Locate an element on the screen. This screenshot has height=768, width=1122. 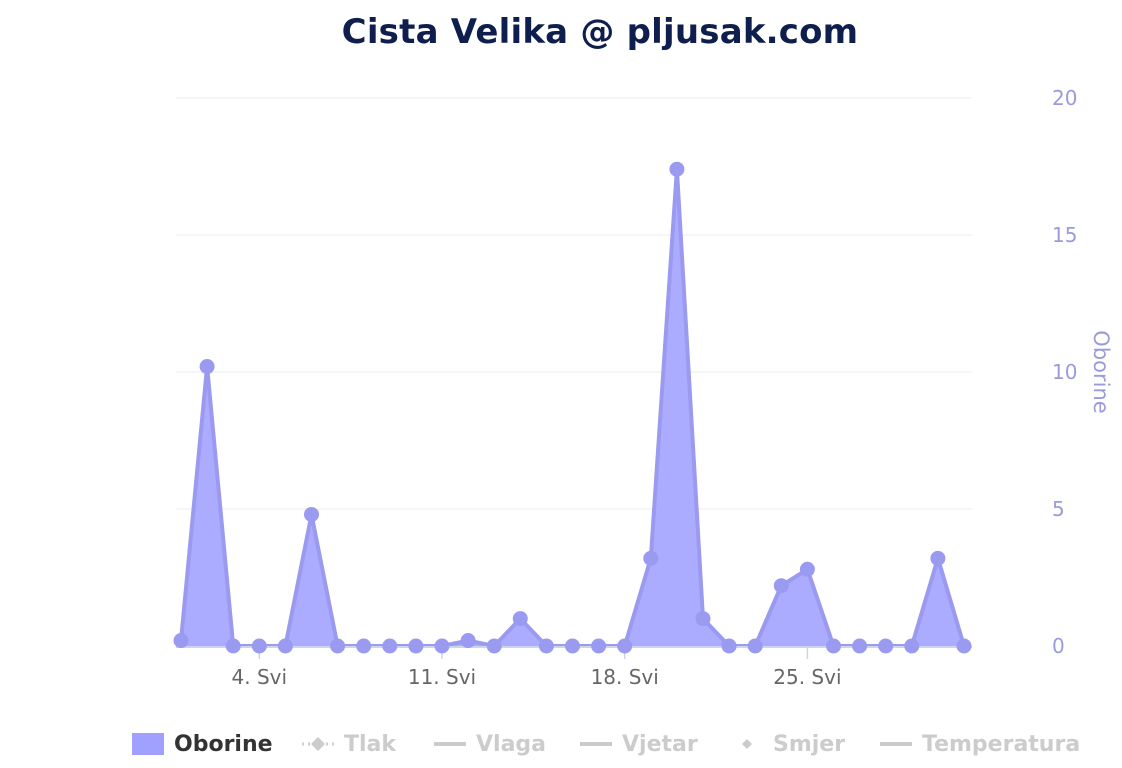
x-tick-label: 18. Svi is located at coordinates (625, 677).